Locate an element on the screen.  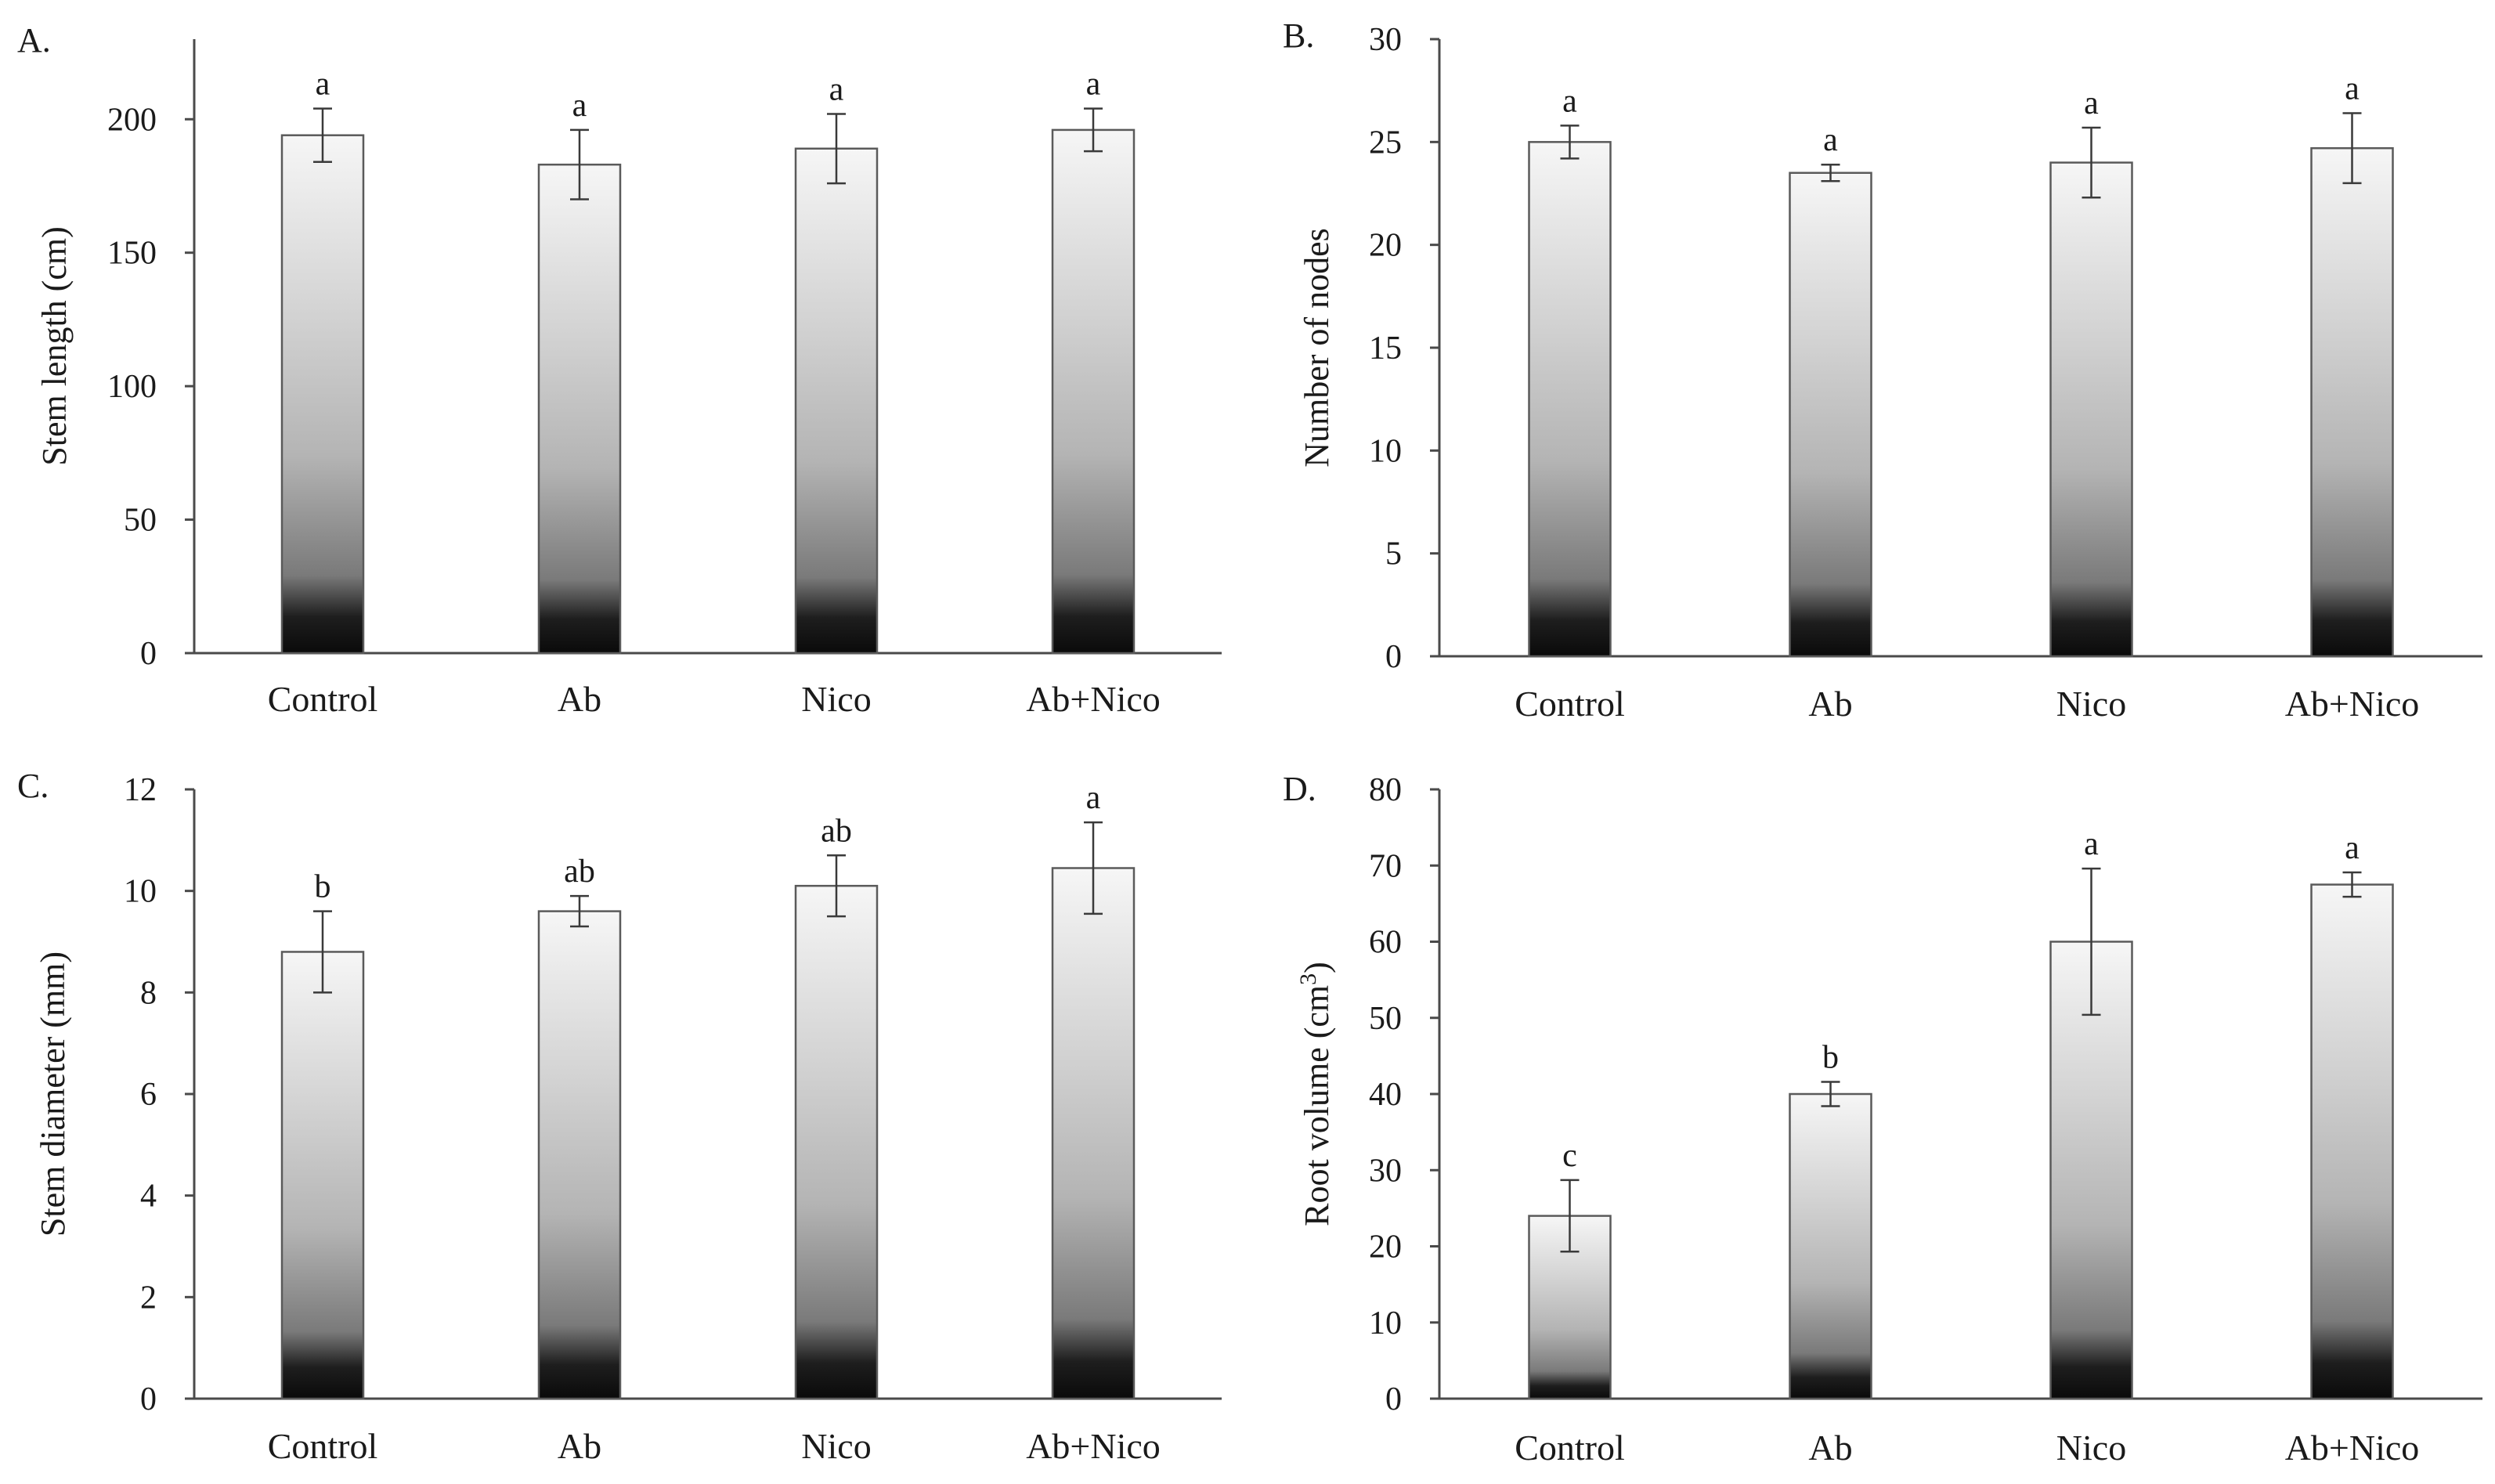
panel-label: D. is located at coordinates (1299, 789).